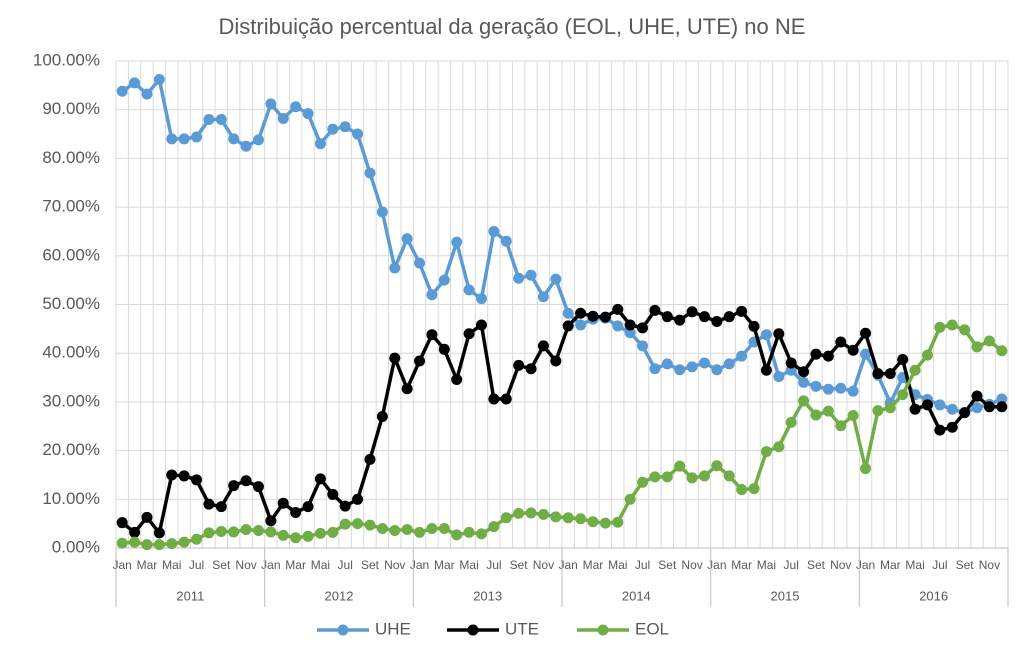 This screenshot has width=1024, height=646. Describe the element at coordinates (71, 303) in the screenshot. I see `y-tick-label: 50.00%` at that location.